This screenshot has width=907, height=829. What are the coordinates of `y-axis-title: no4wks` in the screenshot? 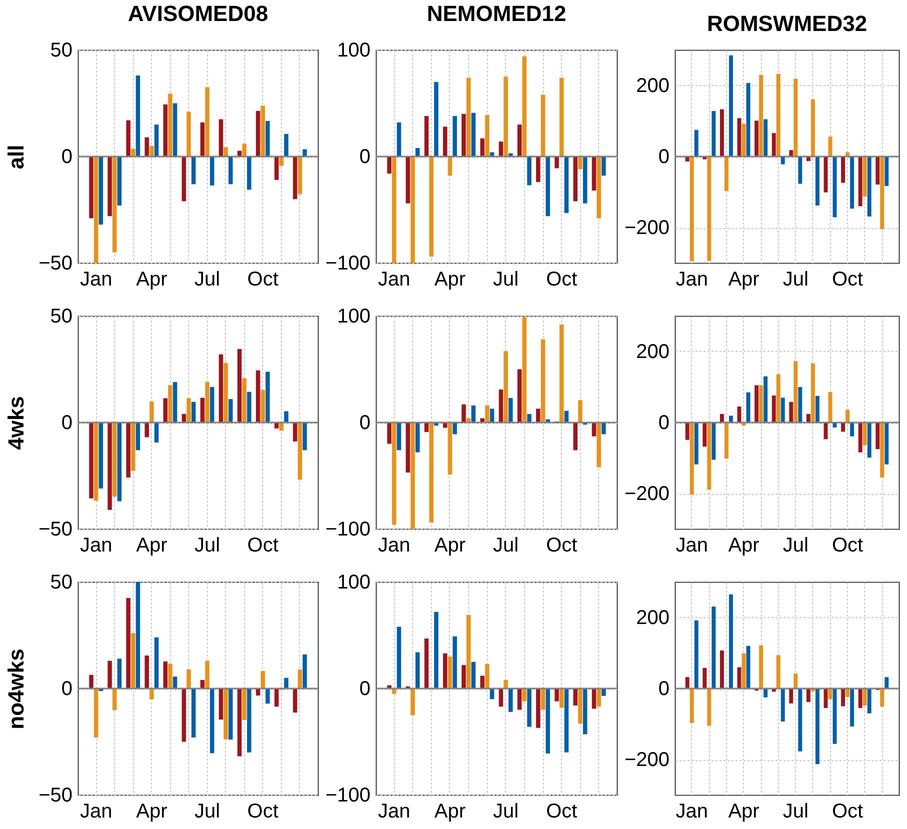 It's located at (16, 689).